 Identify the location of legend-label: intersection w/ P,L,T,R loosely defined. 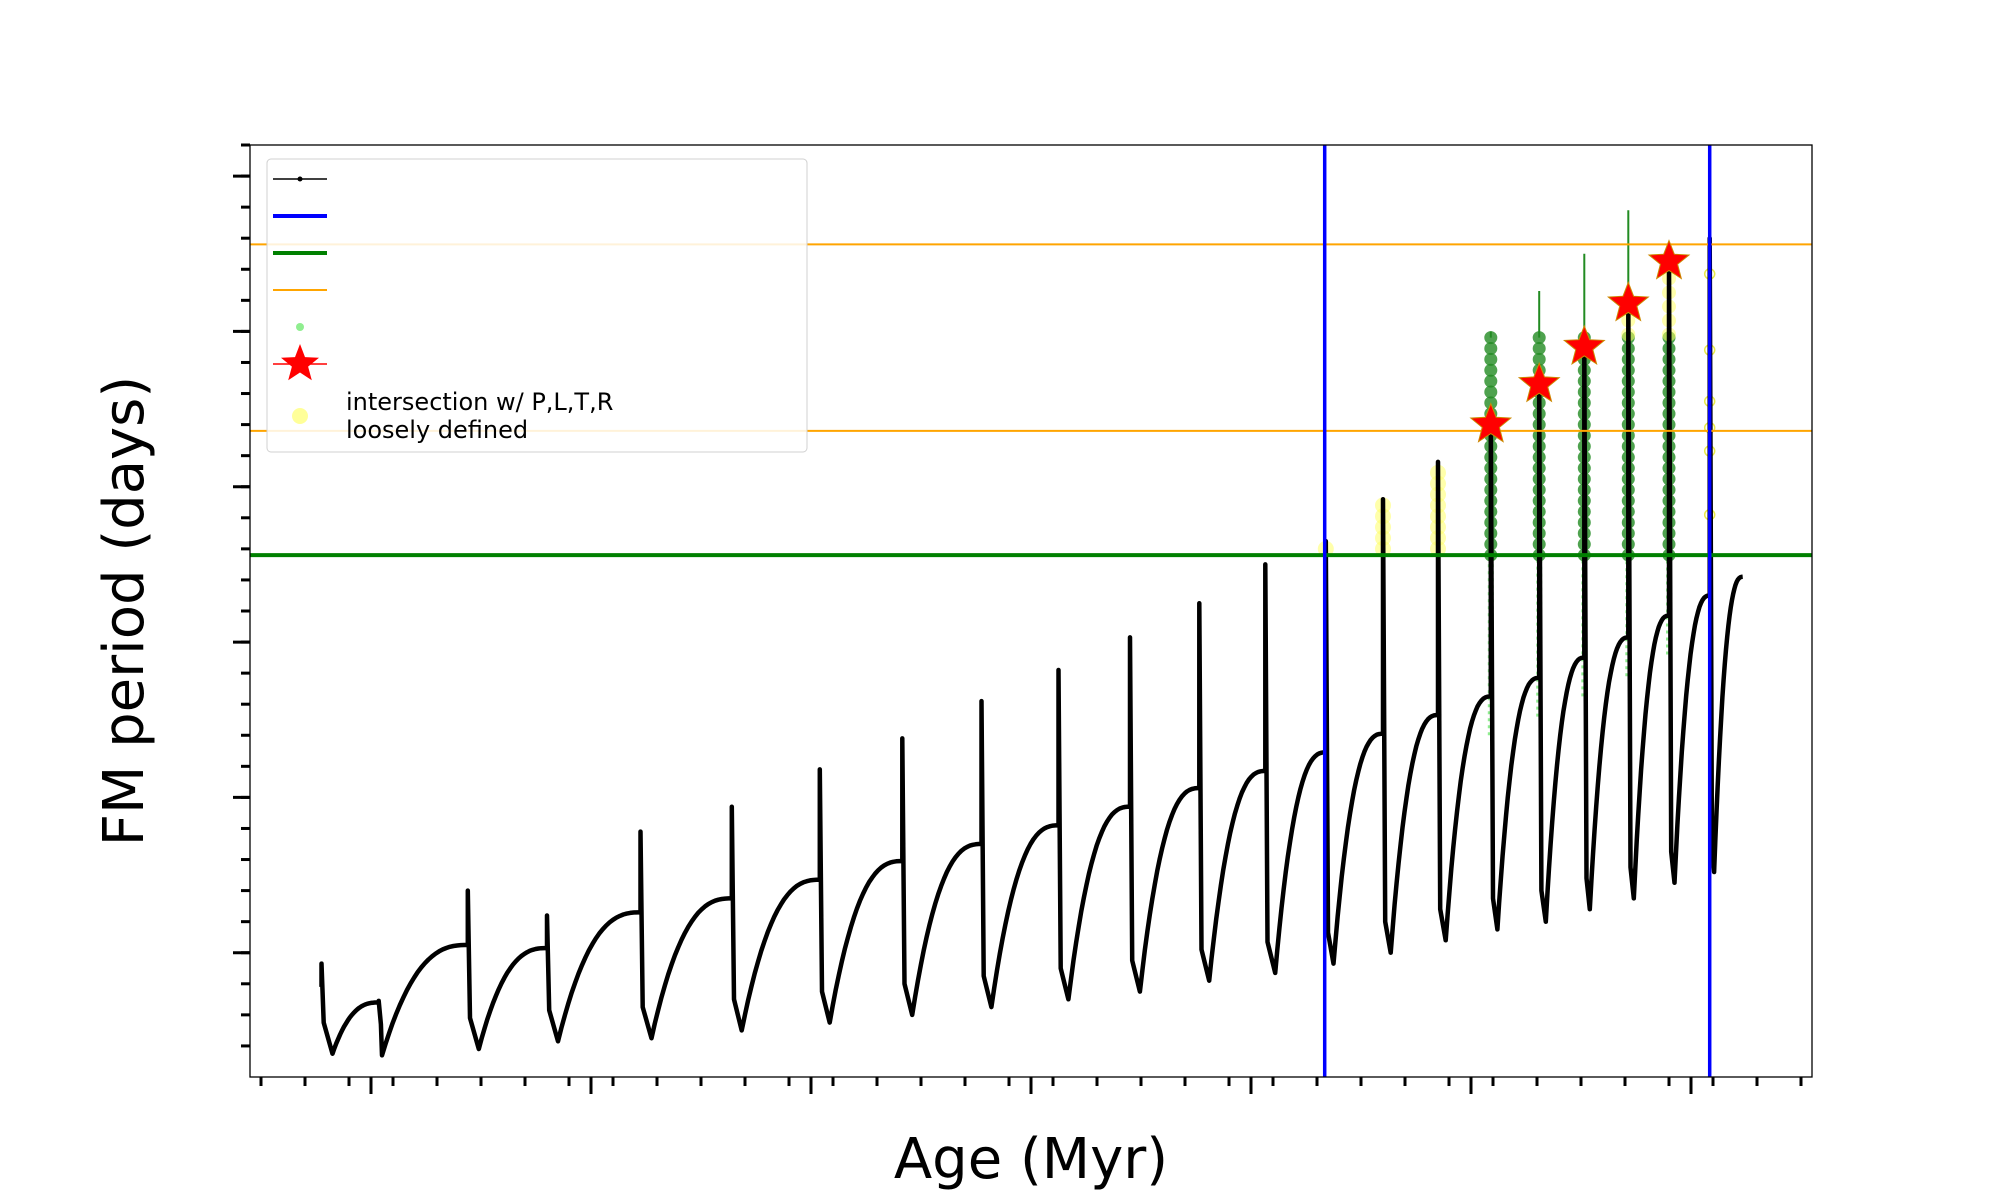
(479, 416).